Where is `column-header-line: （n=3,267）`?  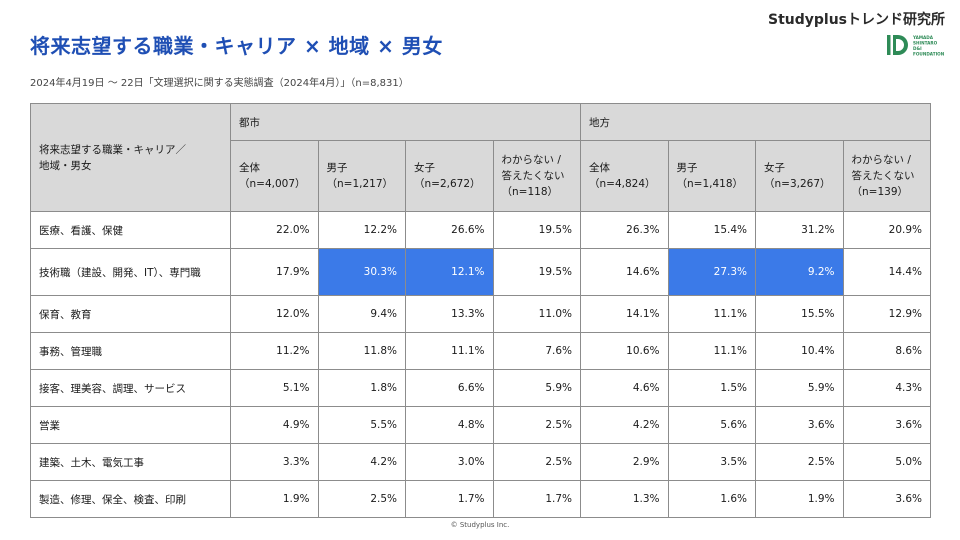
column-header-line: （n=3,267） is located at coordinates (797, 184).